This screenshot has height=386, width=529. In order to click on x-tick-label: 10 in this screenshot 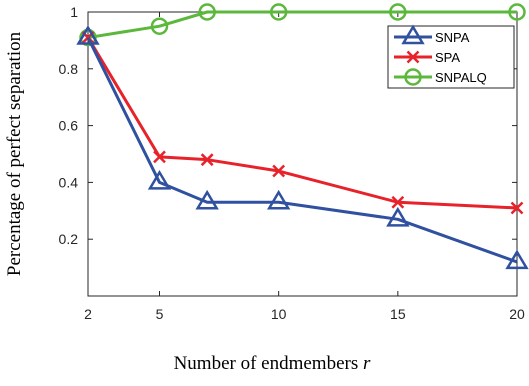, I will do `click(279, 314)`.